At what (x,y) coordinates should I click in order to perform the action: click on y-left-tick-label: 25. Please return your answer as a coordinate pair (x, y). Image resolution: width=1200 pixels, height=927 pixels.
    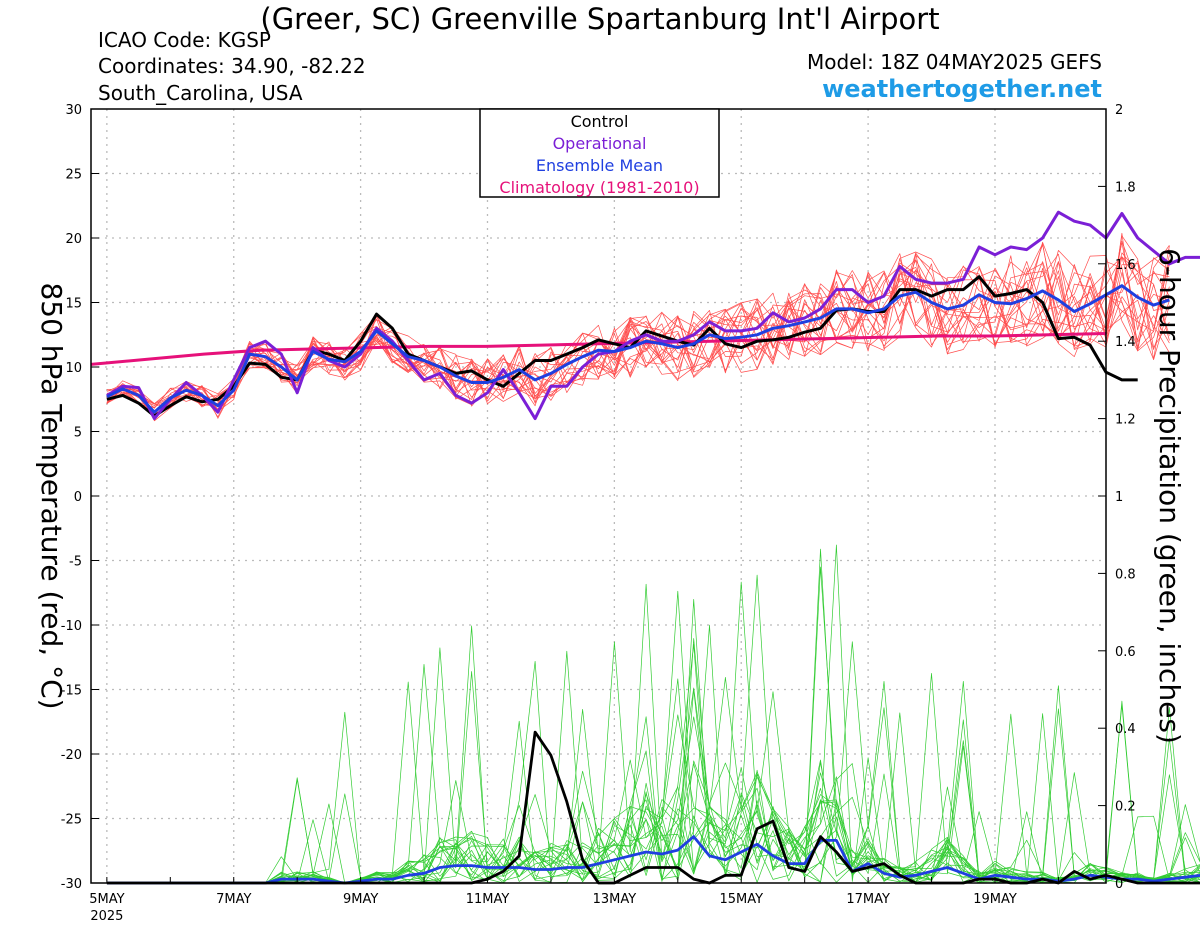
    Looking at the image, I should click on (73, 175).